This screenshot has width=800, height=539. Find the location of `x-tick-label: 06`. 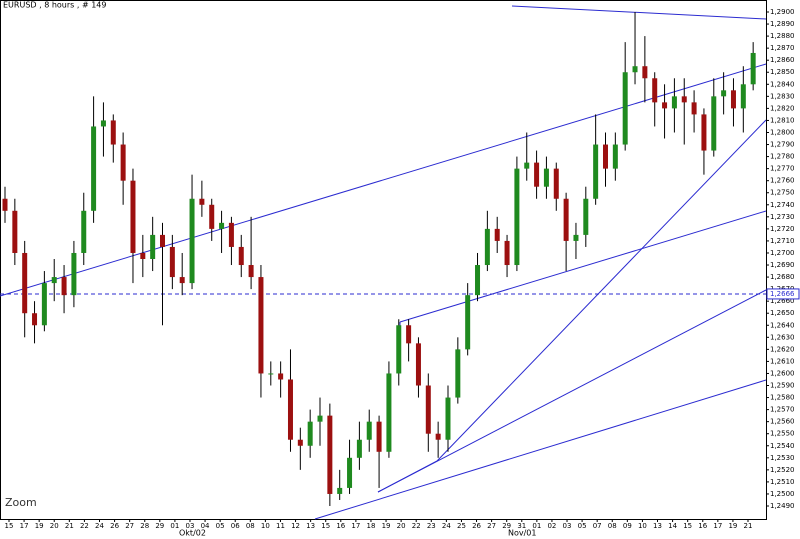

x-tick-label: 06 is located at coordinates (235, 526).